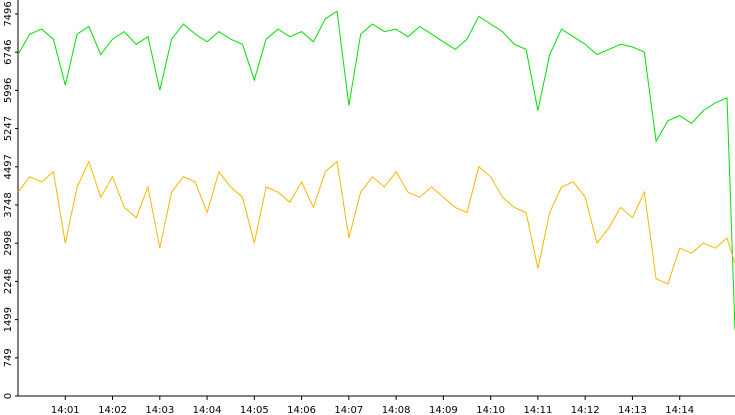  I want to click on y-tick-label: 0, so click(8, 396).